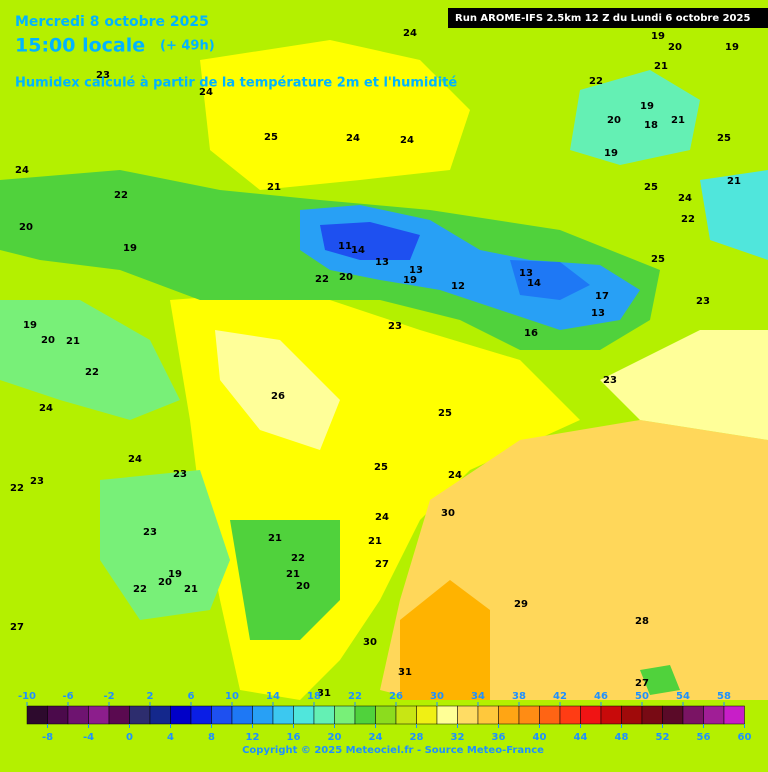 This screenshot has width=768, height=772. I want to click on colorbar-label: 6, so click(191, 696).